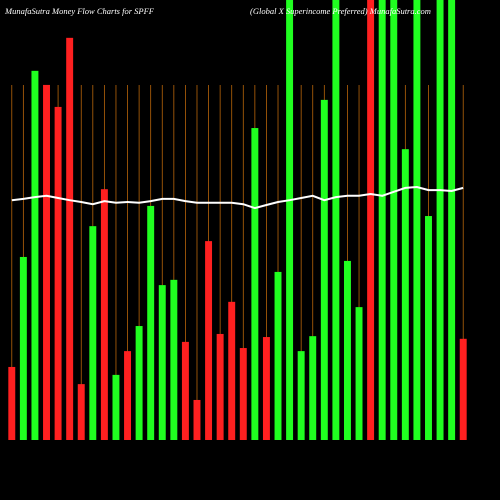 This screenshot has width=500, height=500. Describe the element at coordinates (79, 11) in the screenshot. I see `chart-title: MunafaSutra Money Flow Charts for SPFF` at that location.